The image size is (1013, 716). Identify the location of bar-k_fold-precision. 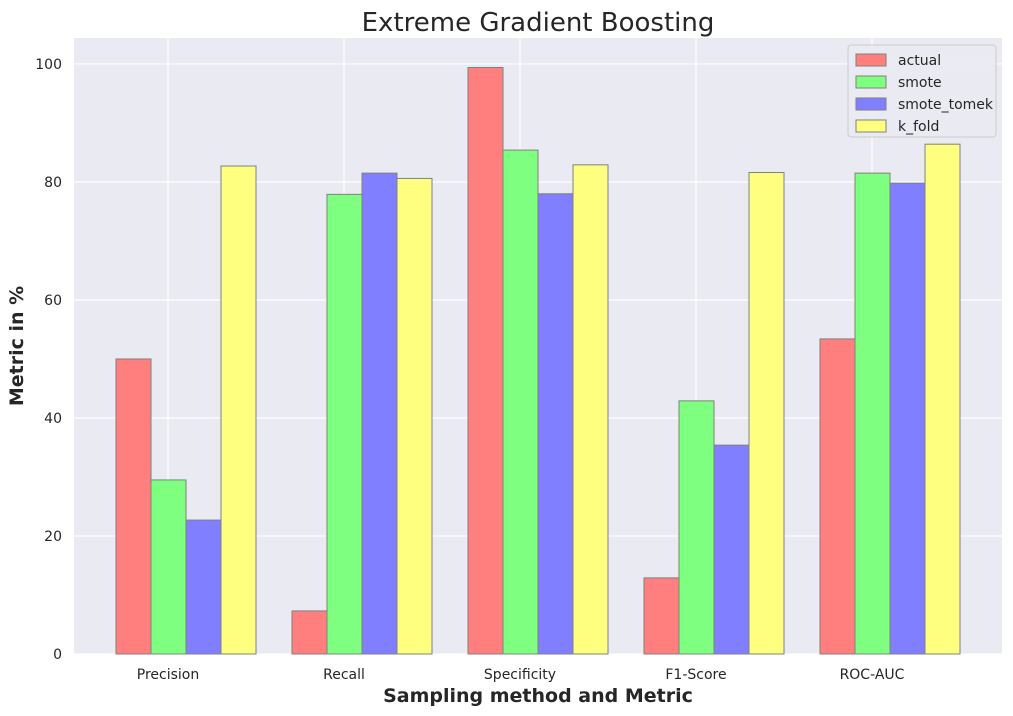
(238, 410).